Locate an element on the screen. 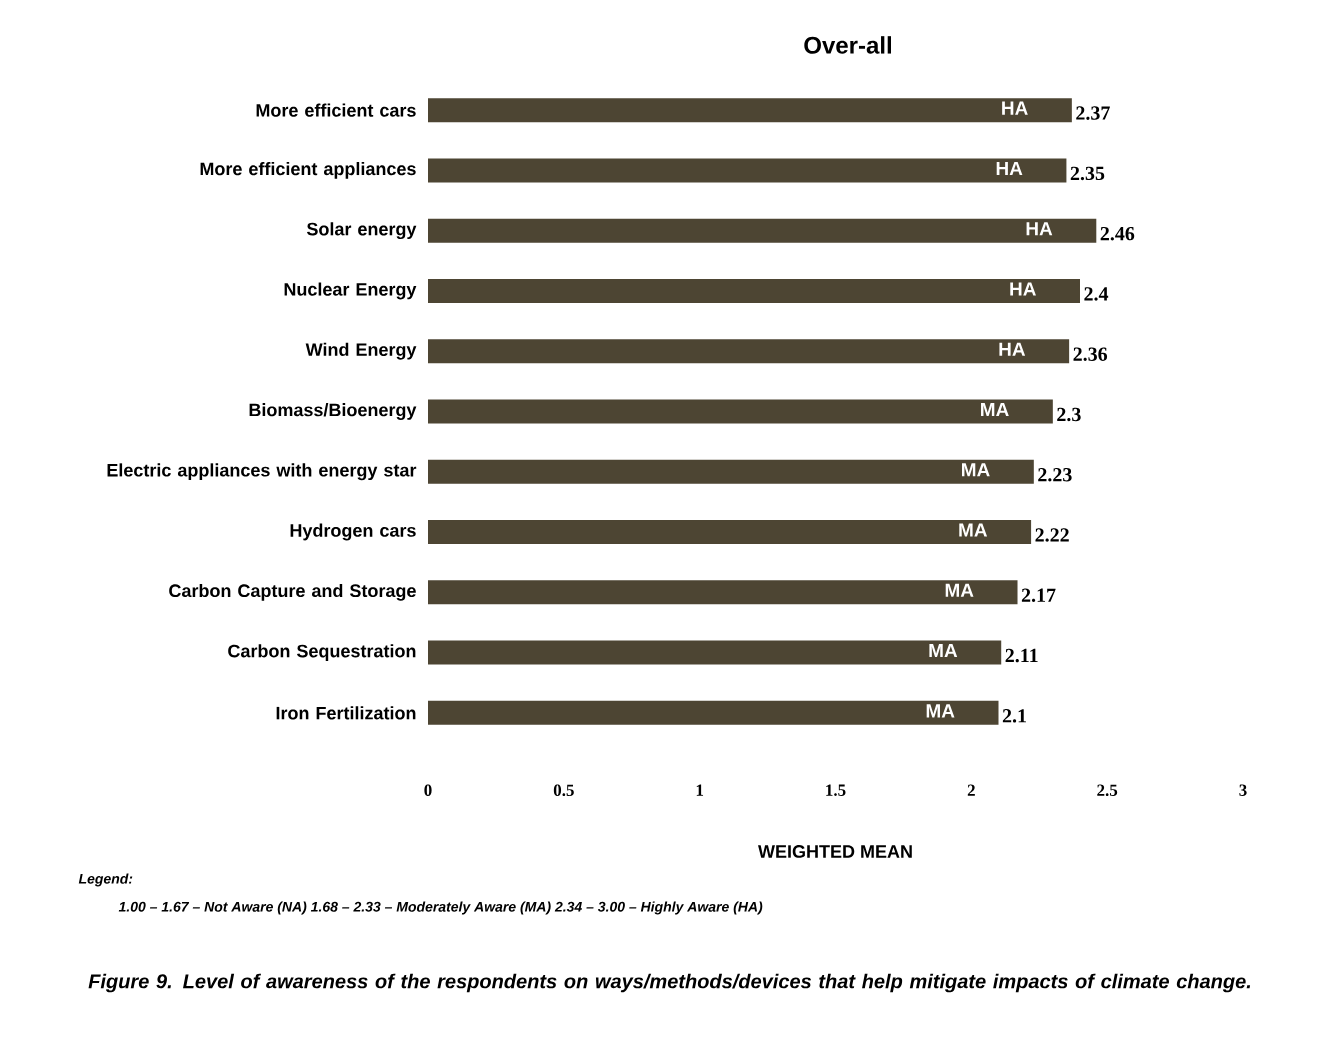 The image size is (1341, 1049). y-tick-label: Solar energy is located at coordinates (361, 231).